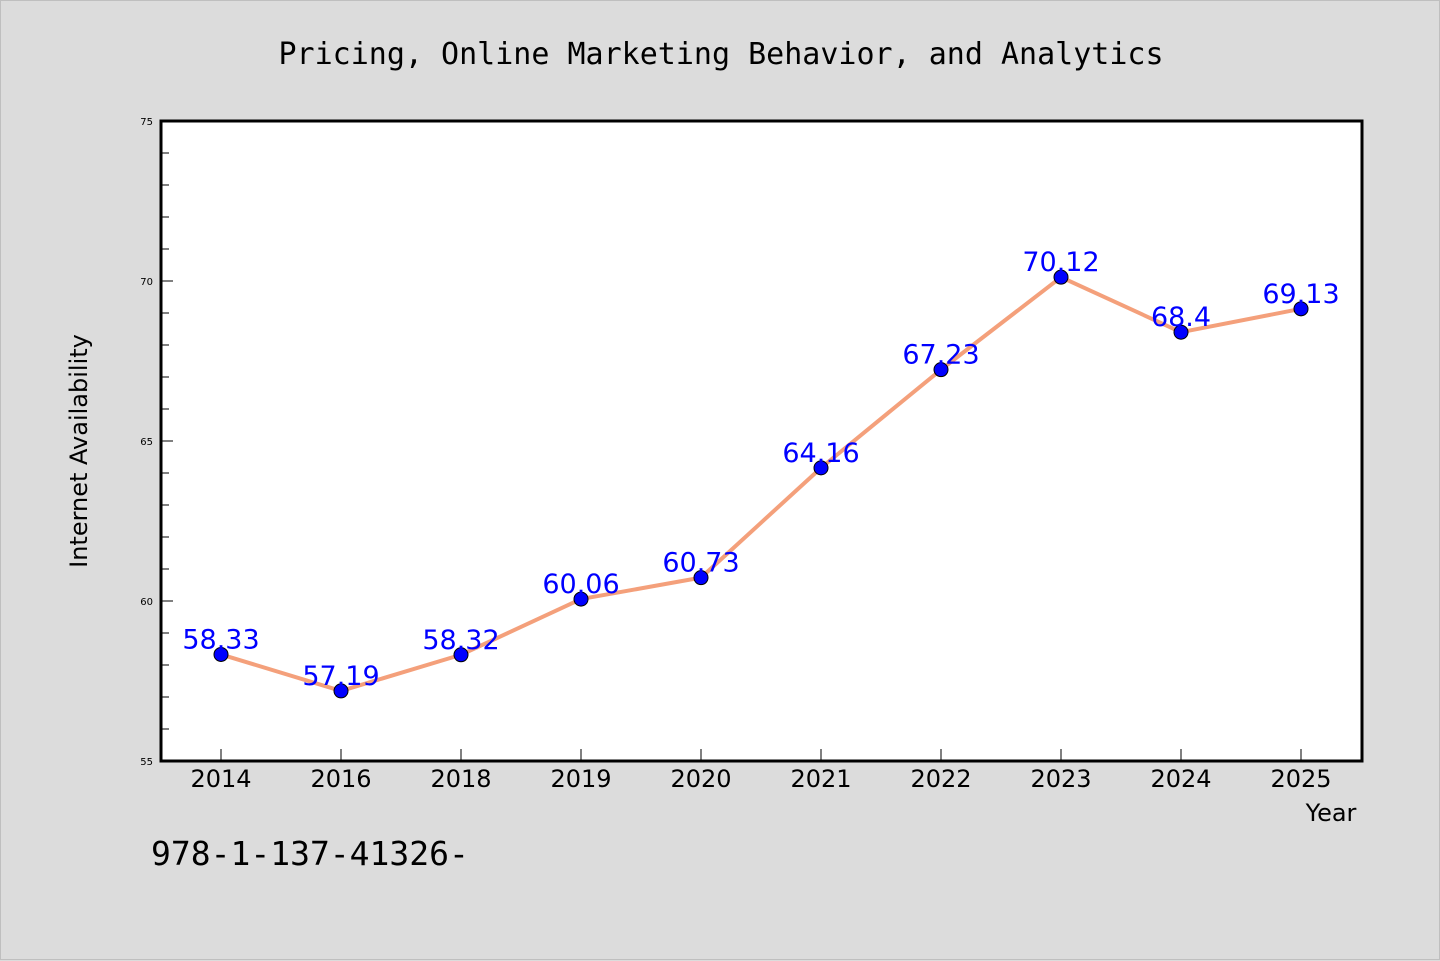 This screenshot has height=961, width=1440. What do you see at coordinates (700, 779) in the screenshot?
I see `x-tick-label: 2020` at bounding box center [700, 779].